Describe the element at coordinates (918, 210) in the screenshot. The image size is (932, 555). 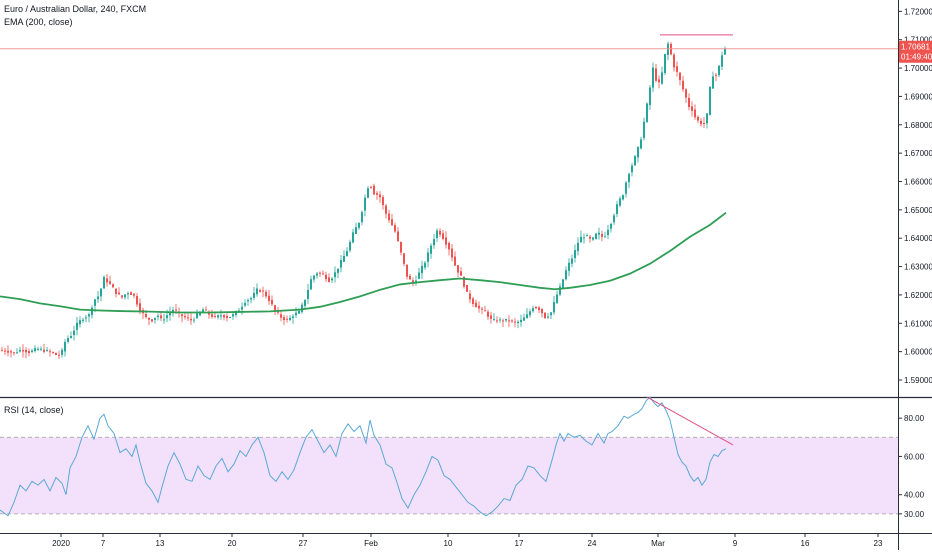
I see `price-tick-label: 1.65000` at that location.